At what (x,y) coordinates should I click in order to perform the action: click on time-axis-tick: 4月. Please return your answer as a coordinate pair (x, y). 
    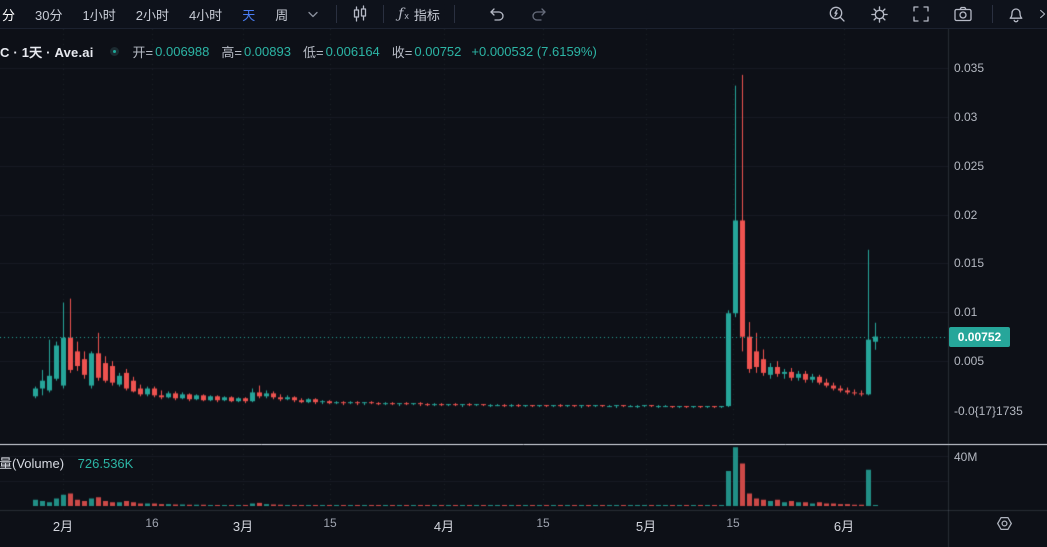
    Looking at the image, I should click on (444, 526).